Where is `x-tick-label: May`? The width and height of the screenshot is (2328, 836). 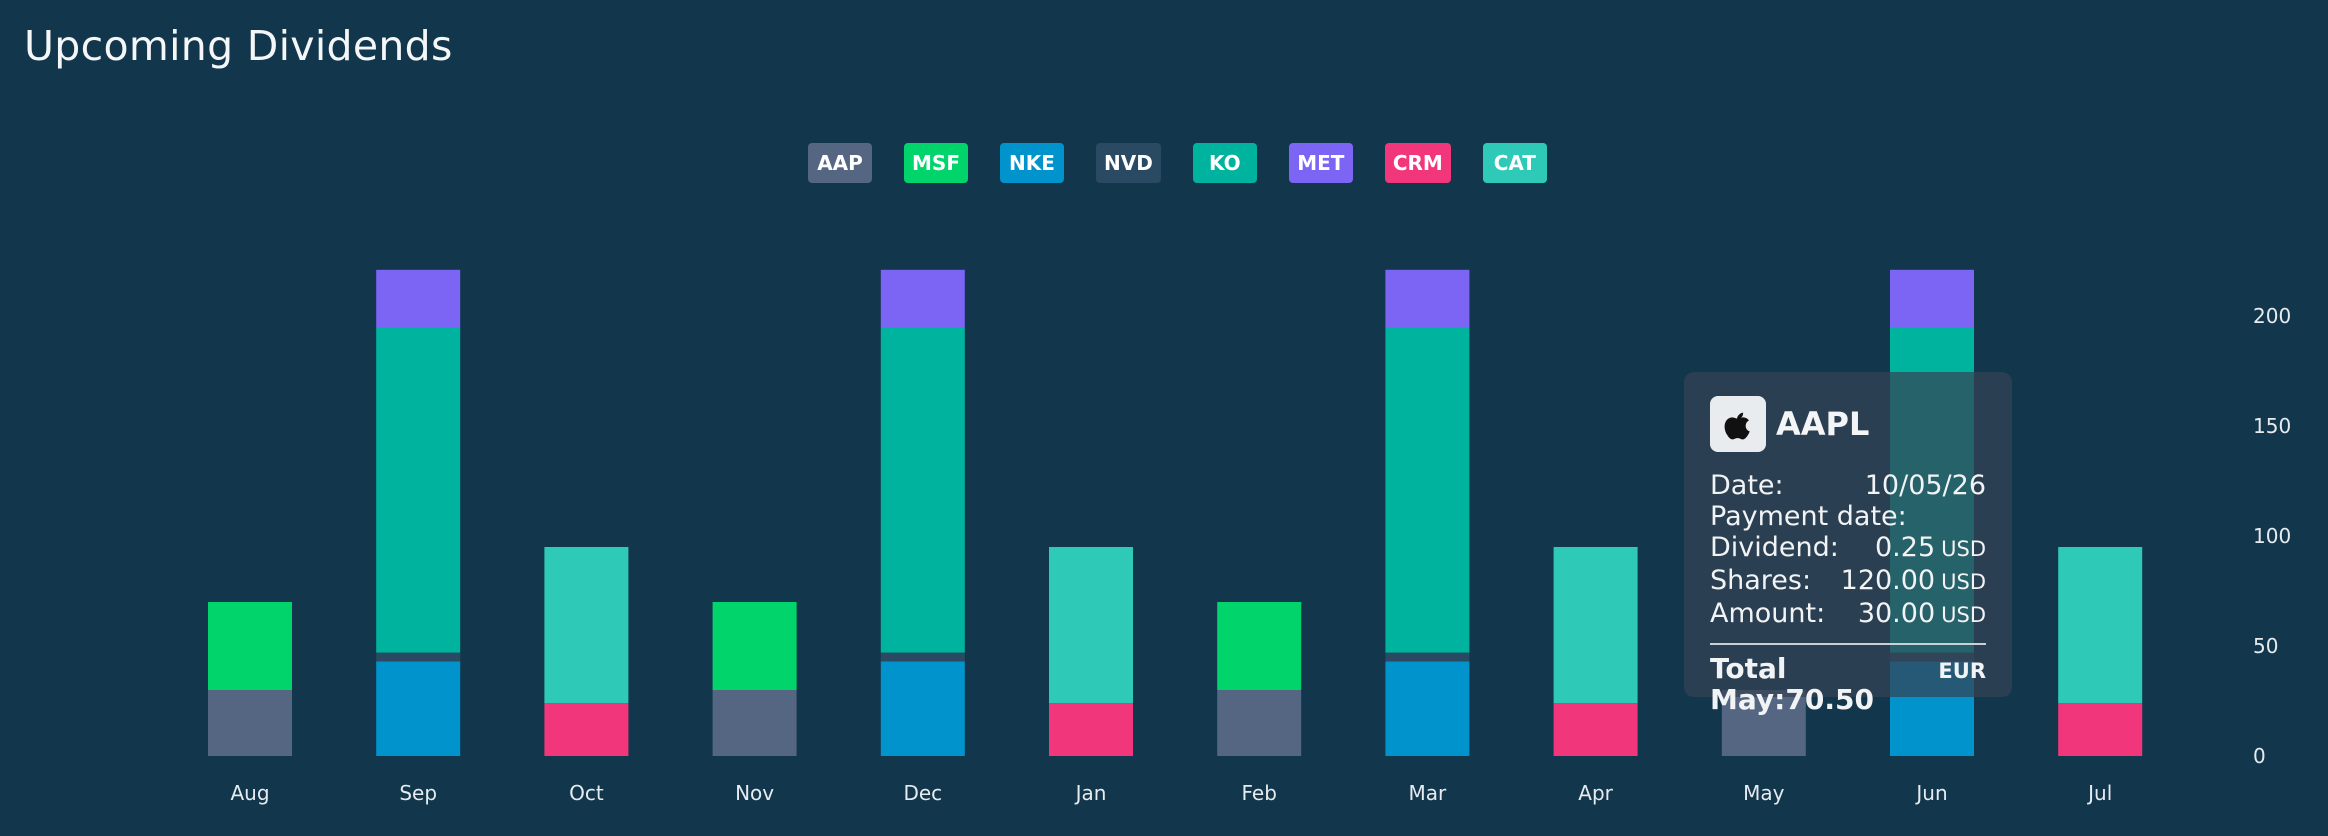
x-tick-label: May is located at coordinates (1764, 793).